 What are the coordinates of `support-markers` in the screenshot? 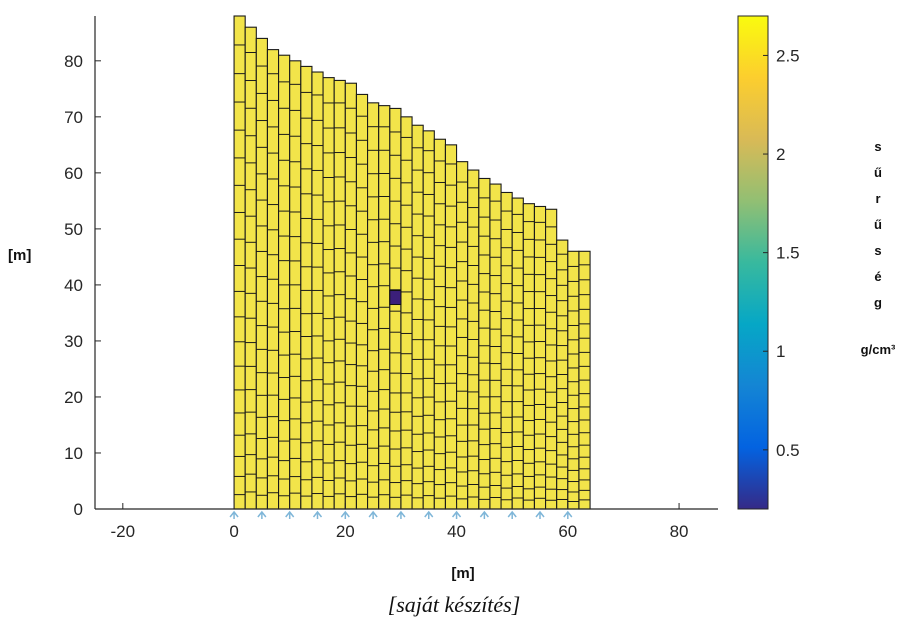 It's located at (401, 514).